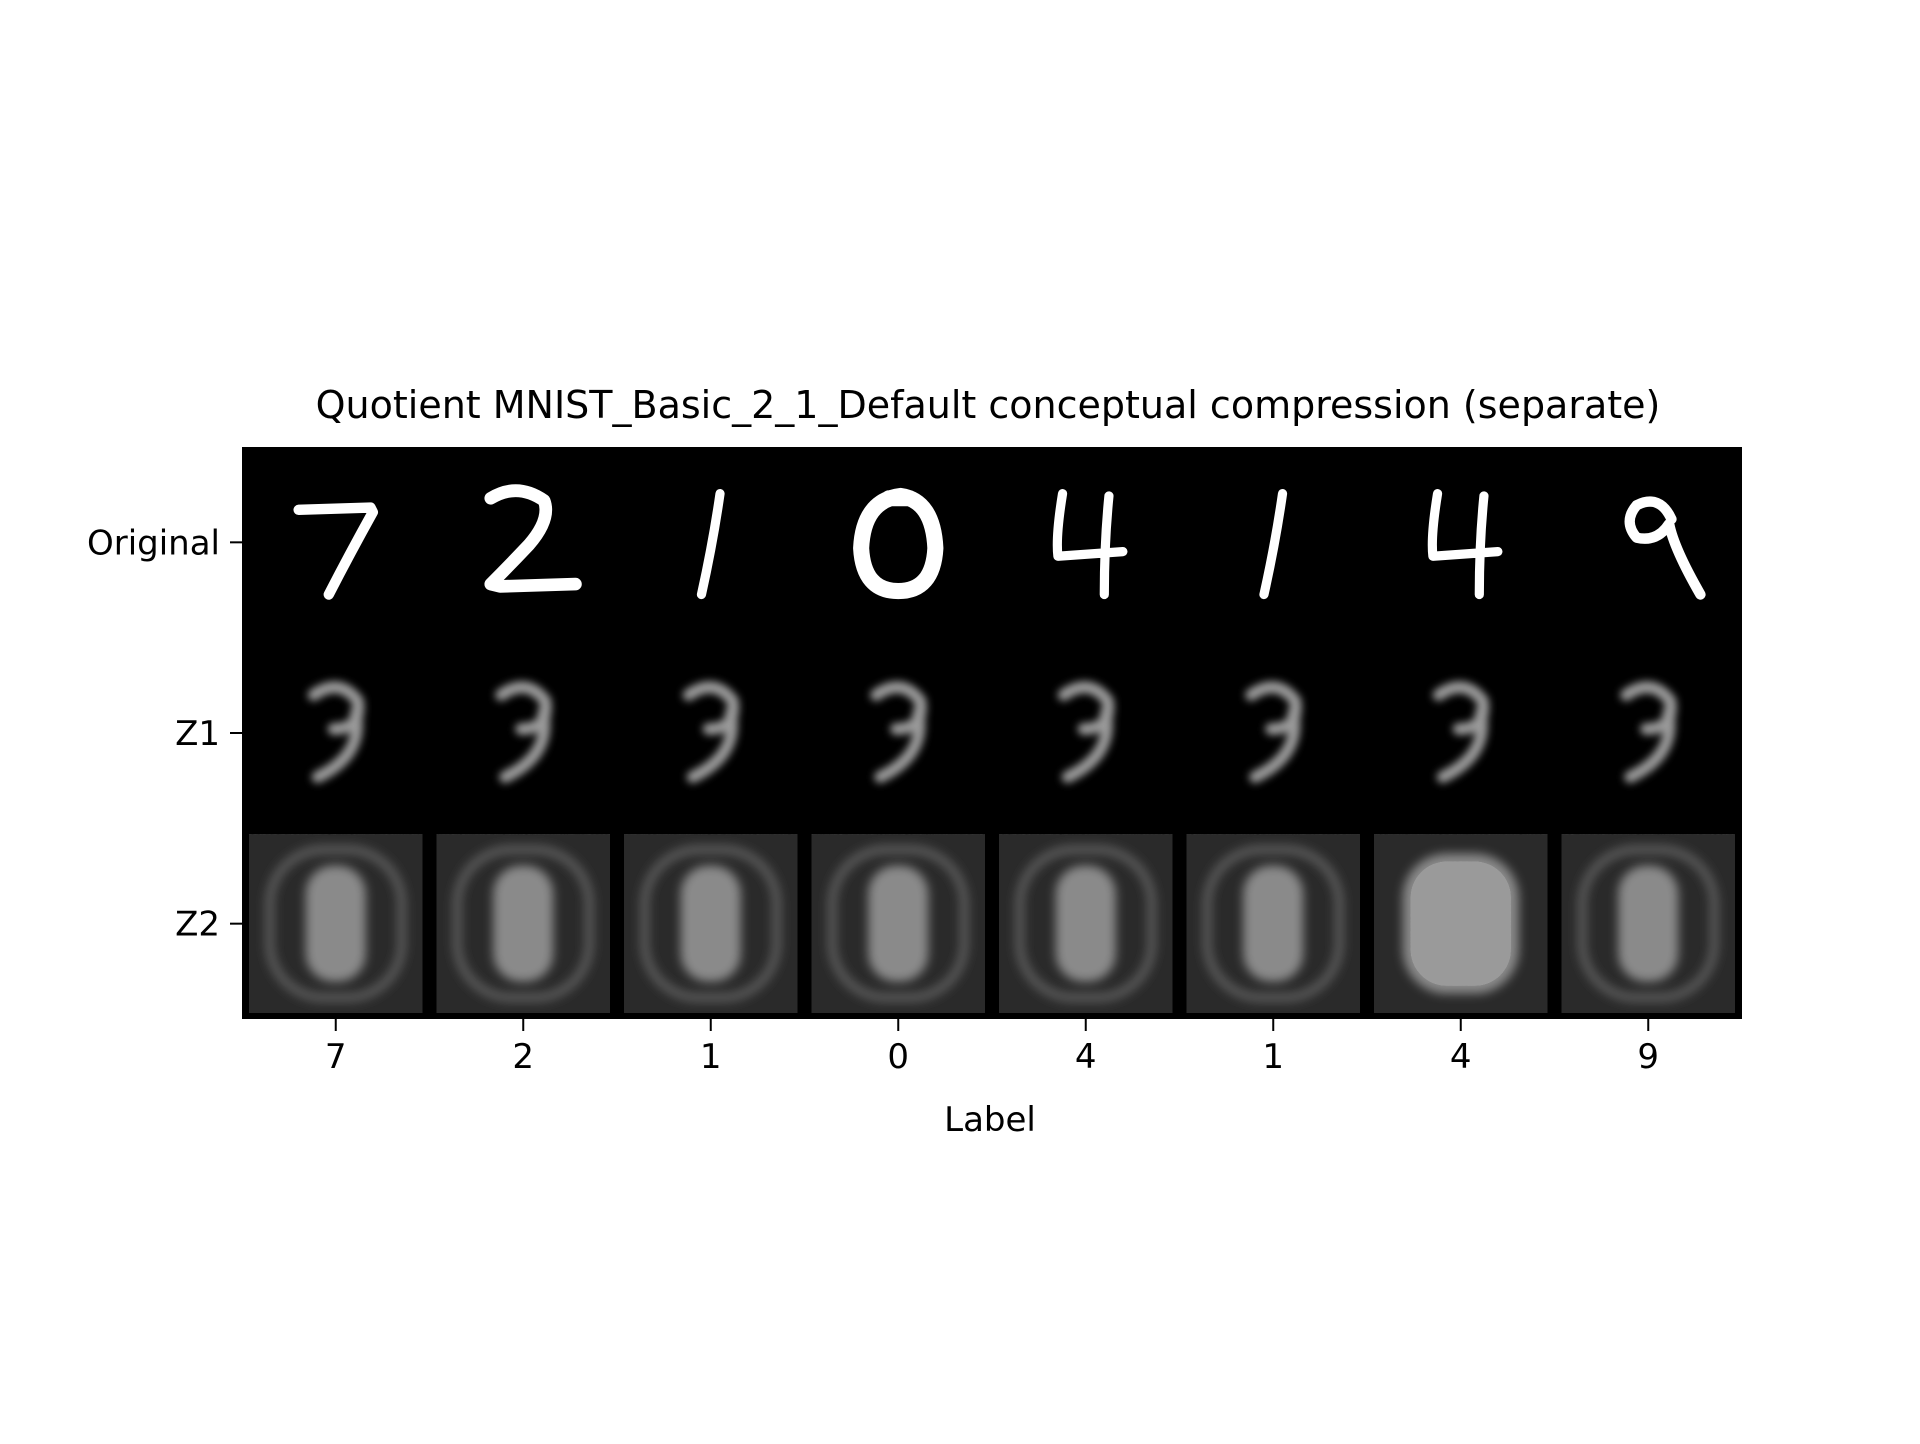 This screenshot has height=1444, width=1920. I want to click on x-axis: 7 2 1 0 4 1 4 9, so click(992, 1048).